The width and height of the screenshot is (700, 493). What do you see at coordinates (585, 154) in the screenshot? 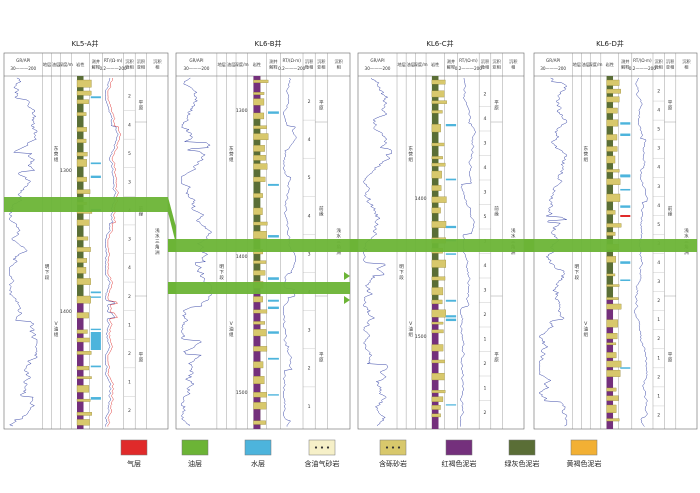
I see `member-label: 东营组` at bounding box center [585, 154].